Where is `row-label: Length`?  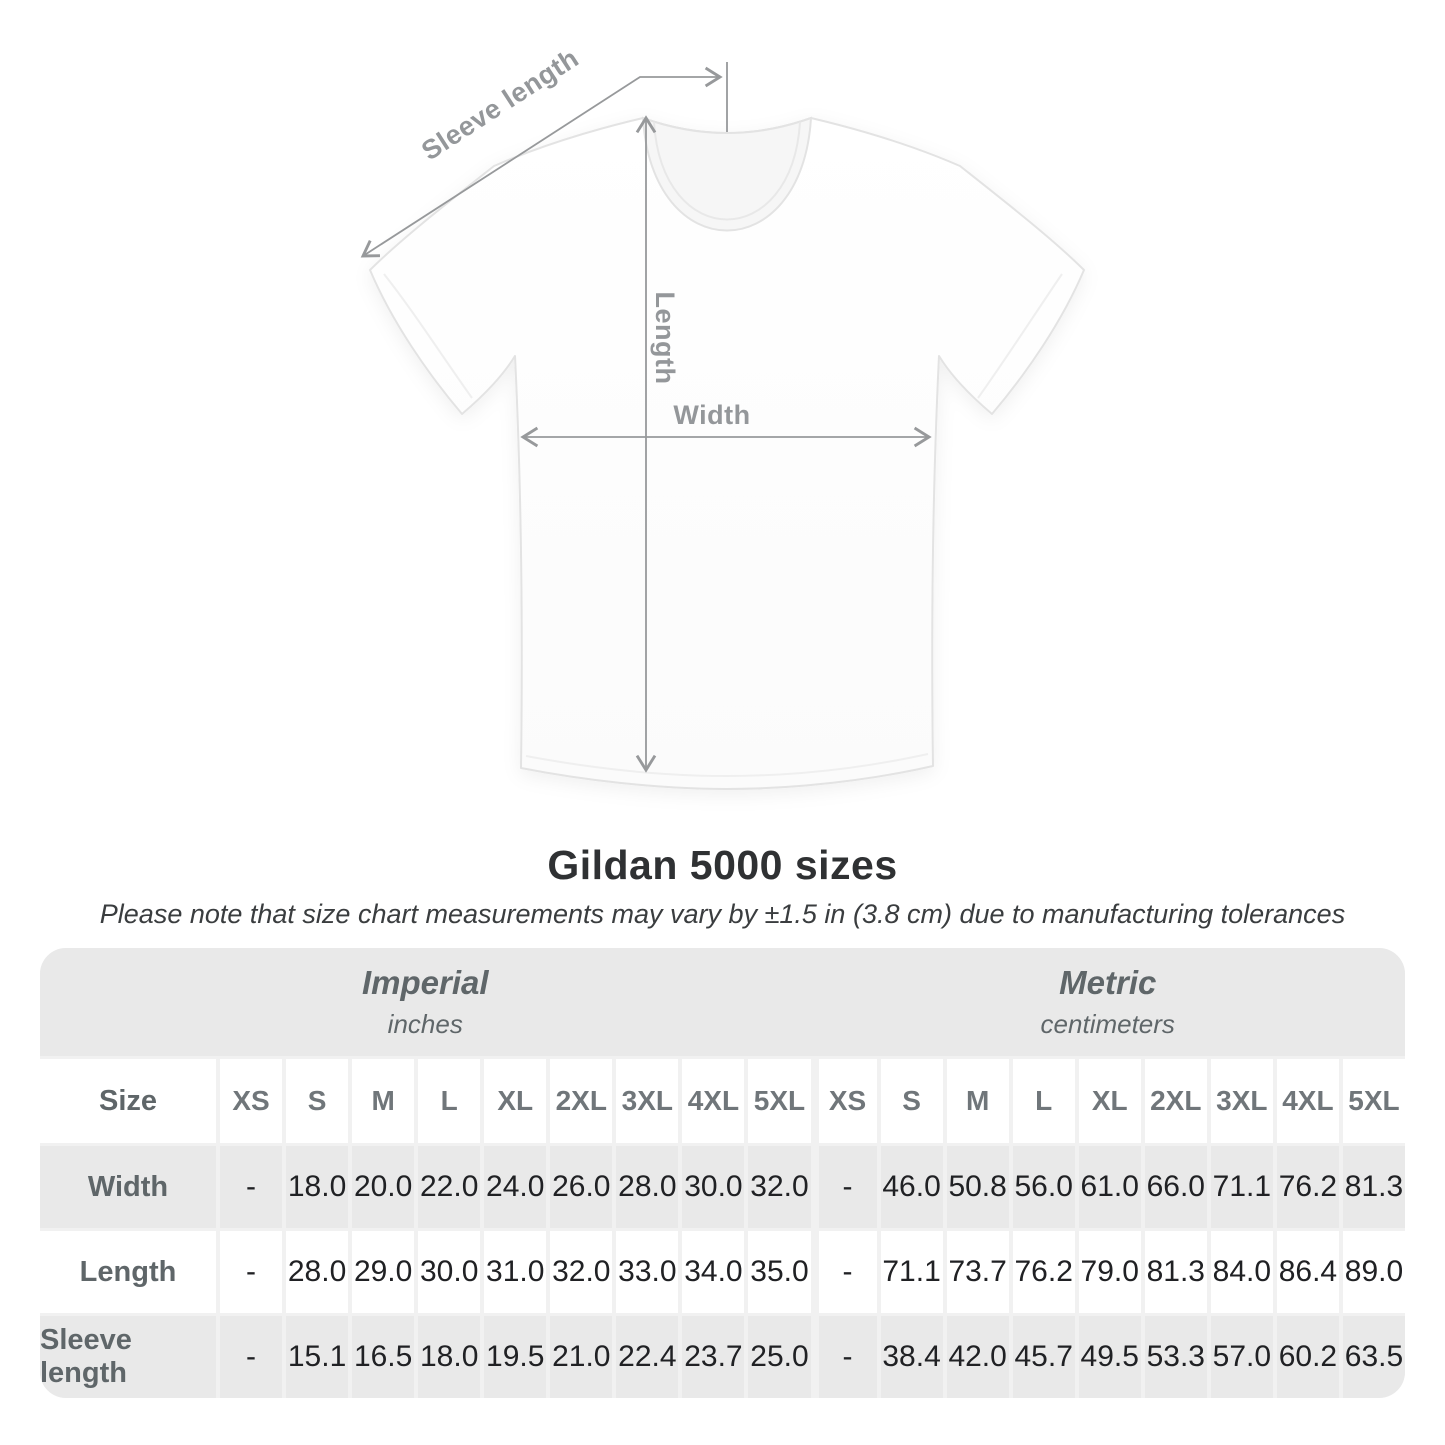 row-label: Length is located at coordinates (128, 1271).